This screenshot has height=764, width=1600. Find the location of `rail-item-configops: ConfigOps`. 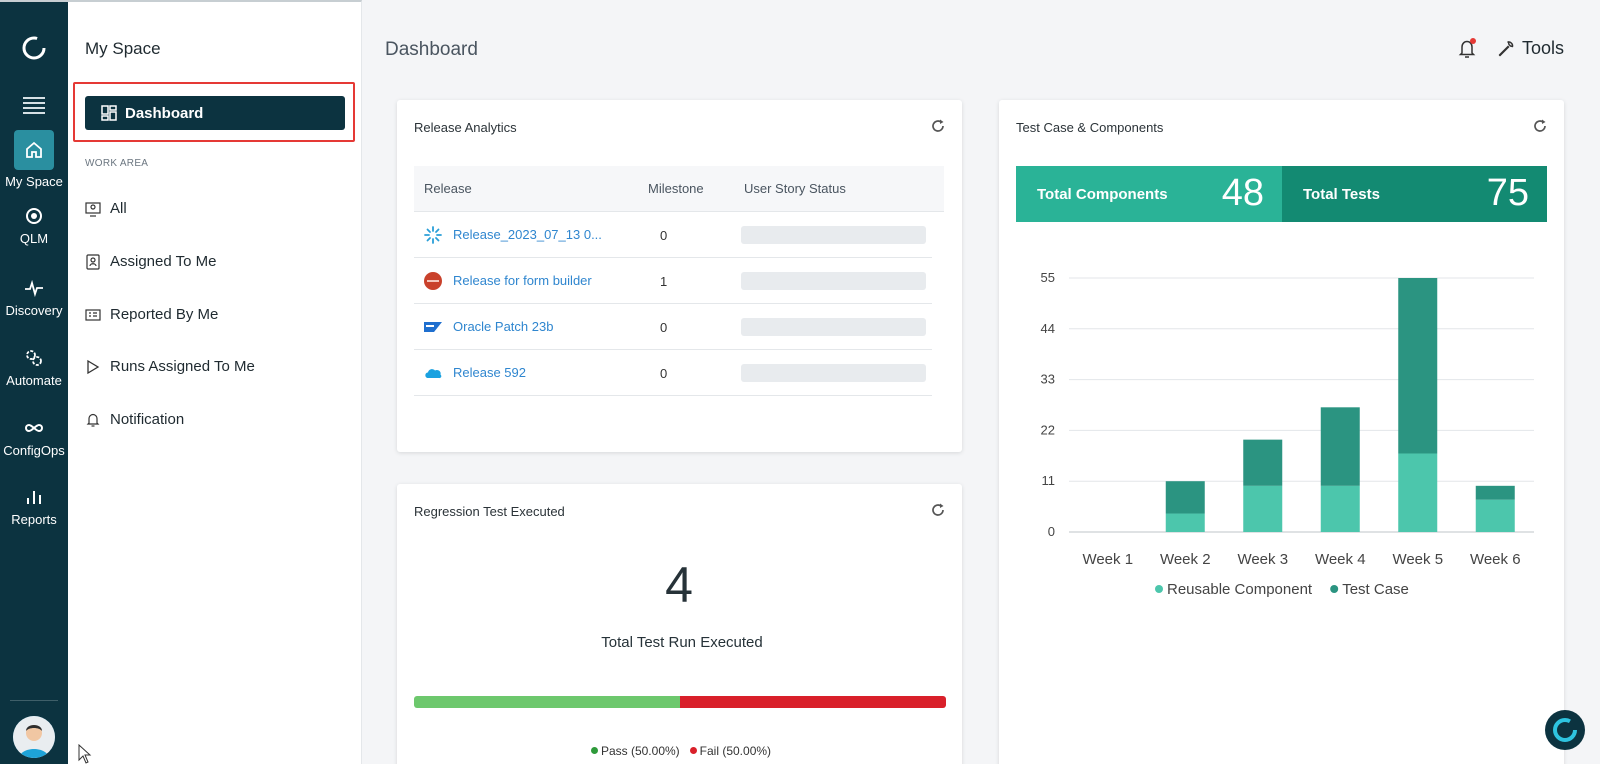

rail-item-configops: ConfigOps is located at coordinates (34, 437).